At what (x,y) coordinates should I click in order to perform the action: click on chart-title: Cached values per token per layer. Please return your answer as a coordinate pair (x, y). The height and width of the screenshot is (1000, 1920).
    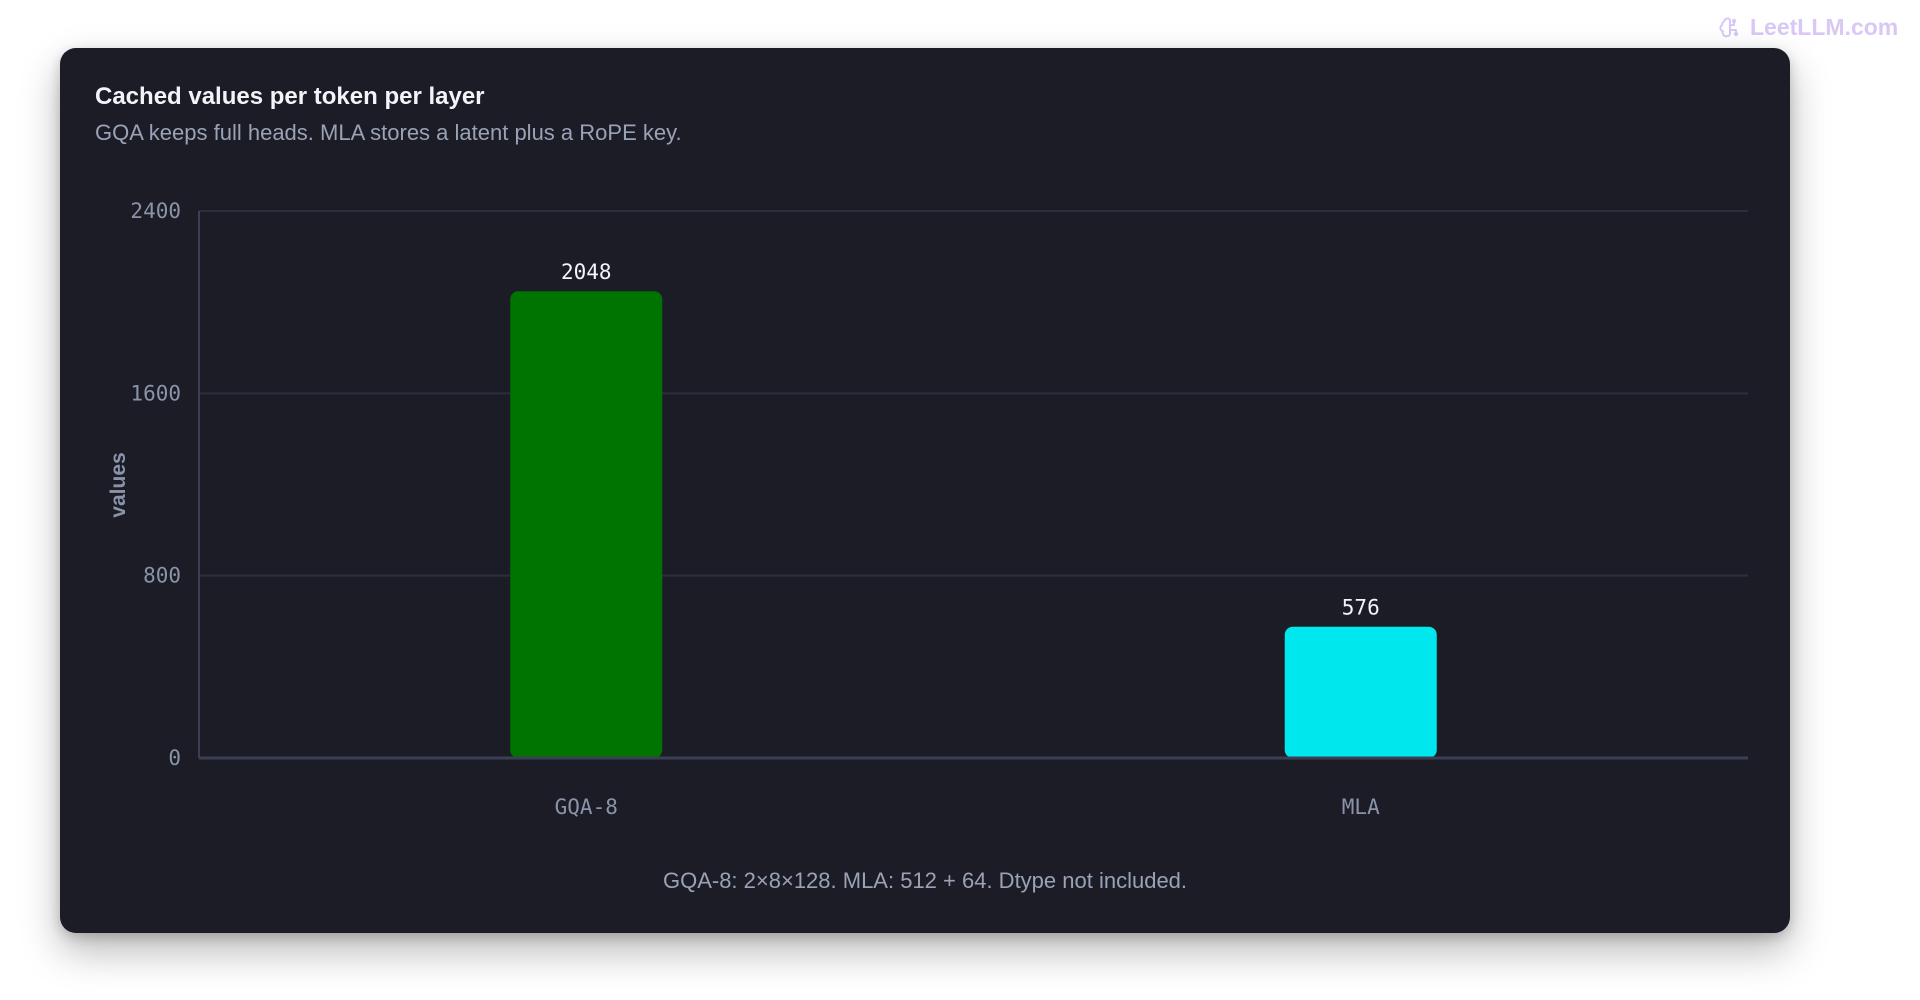
    Looking at the image, I should click on (290, 96).